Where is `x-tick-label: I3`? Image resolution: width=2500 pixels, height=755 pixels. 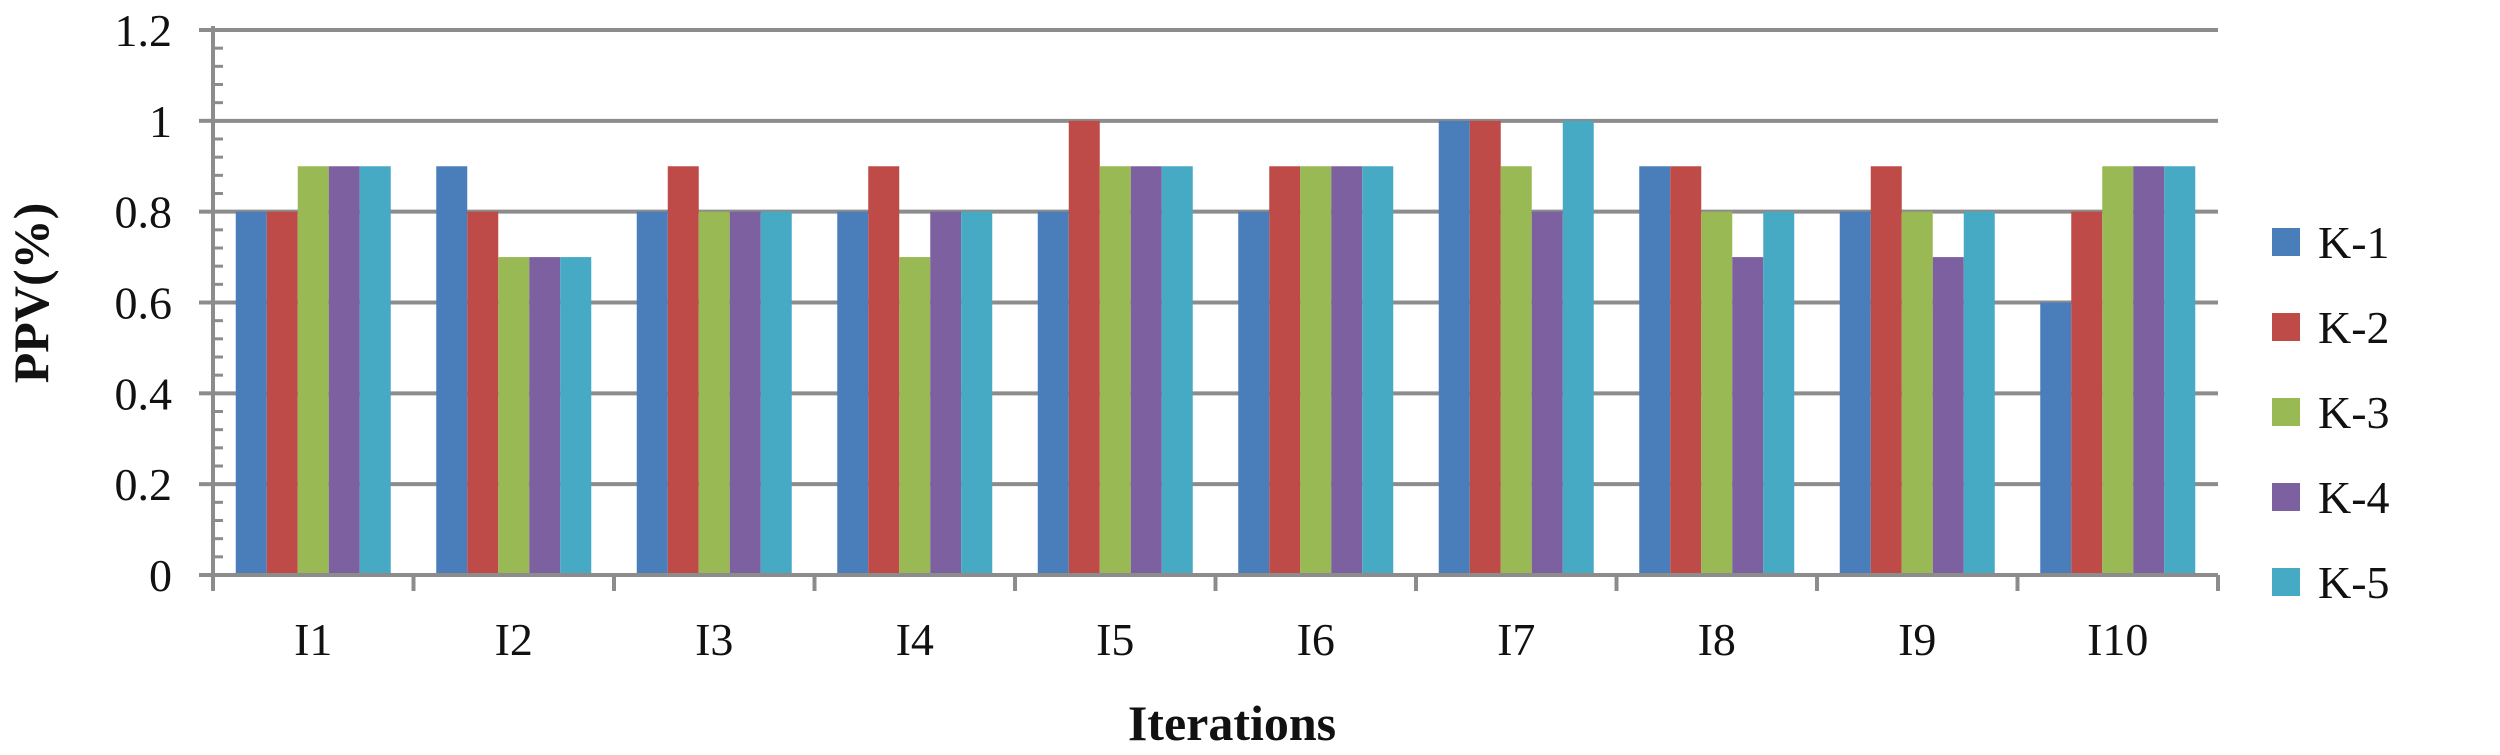 x-tick-label: I3 is located at coordinates (714, 639).